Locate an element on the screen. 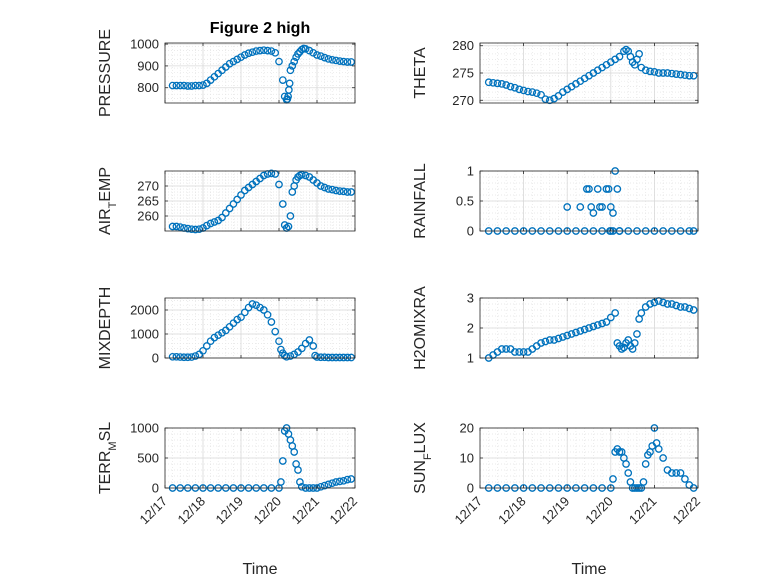 Image resolution: width=778 pixels, height=583 pixels. subplot-pressure: 800 900 1000 PRESSURE Figure 2 high is located at coordinates (226, 68).